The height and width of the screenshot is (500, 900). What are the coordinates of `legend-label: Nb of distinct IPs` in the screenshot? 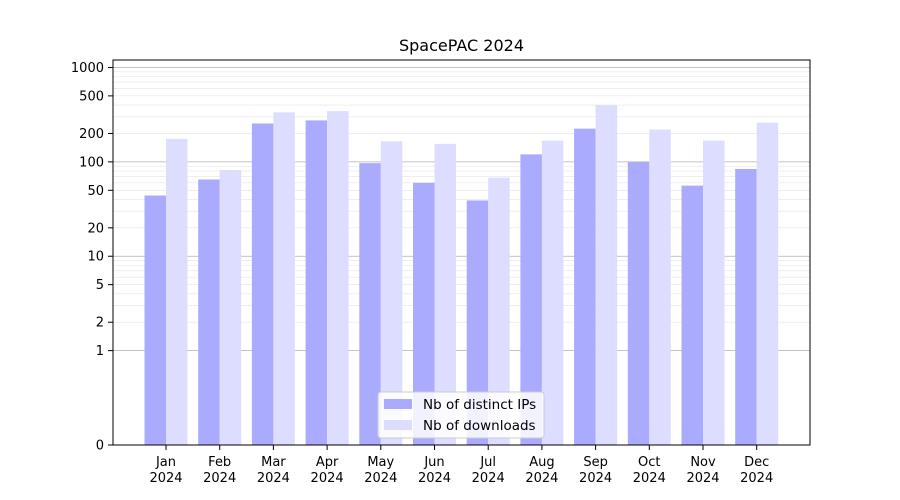 It's located at (479, 405).